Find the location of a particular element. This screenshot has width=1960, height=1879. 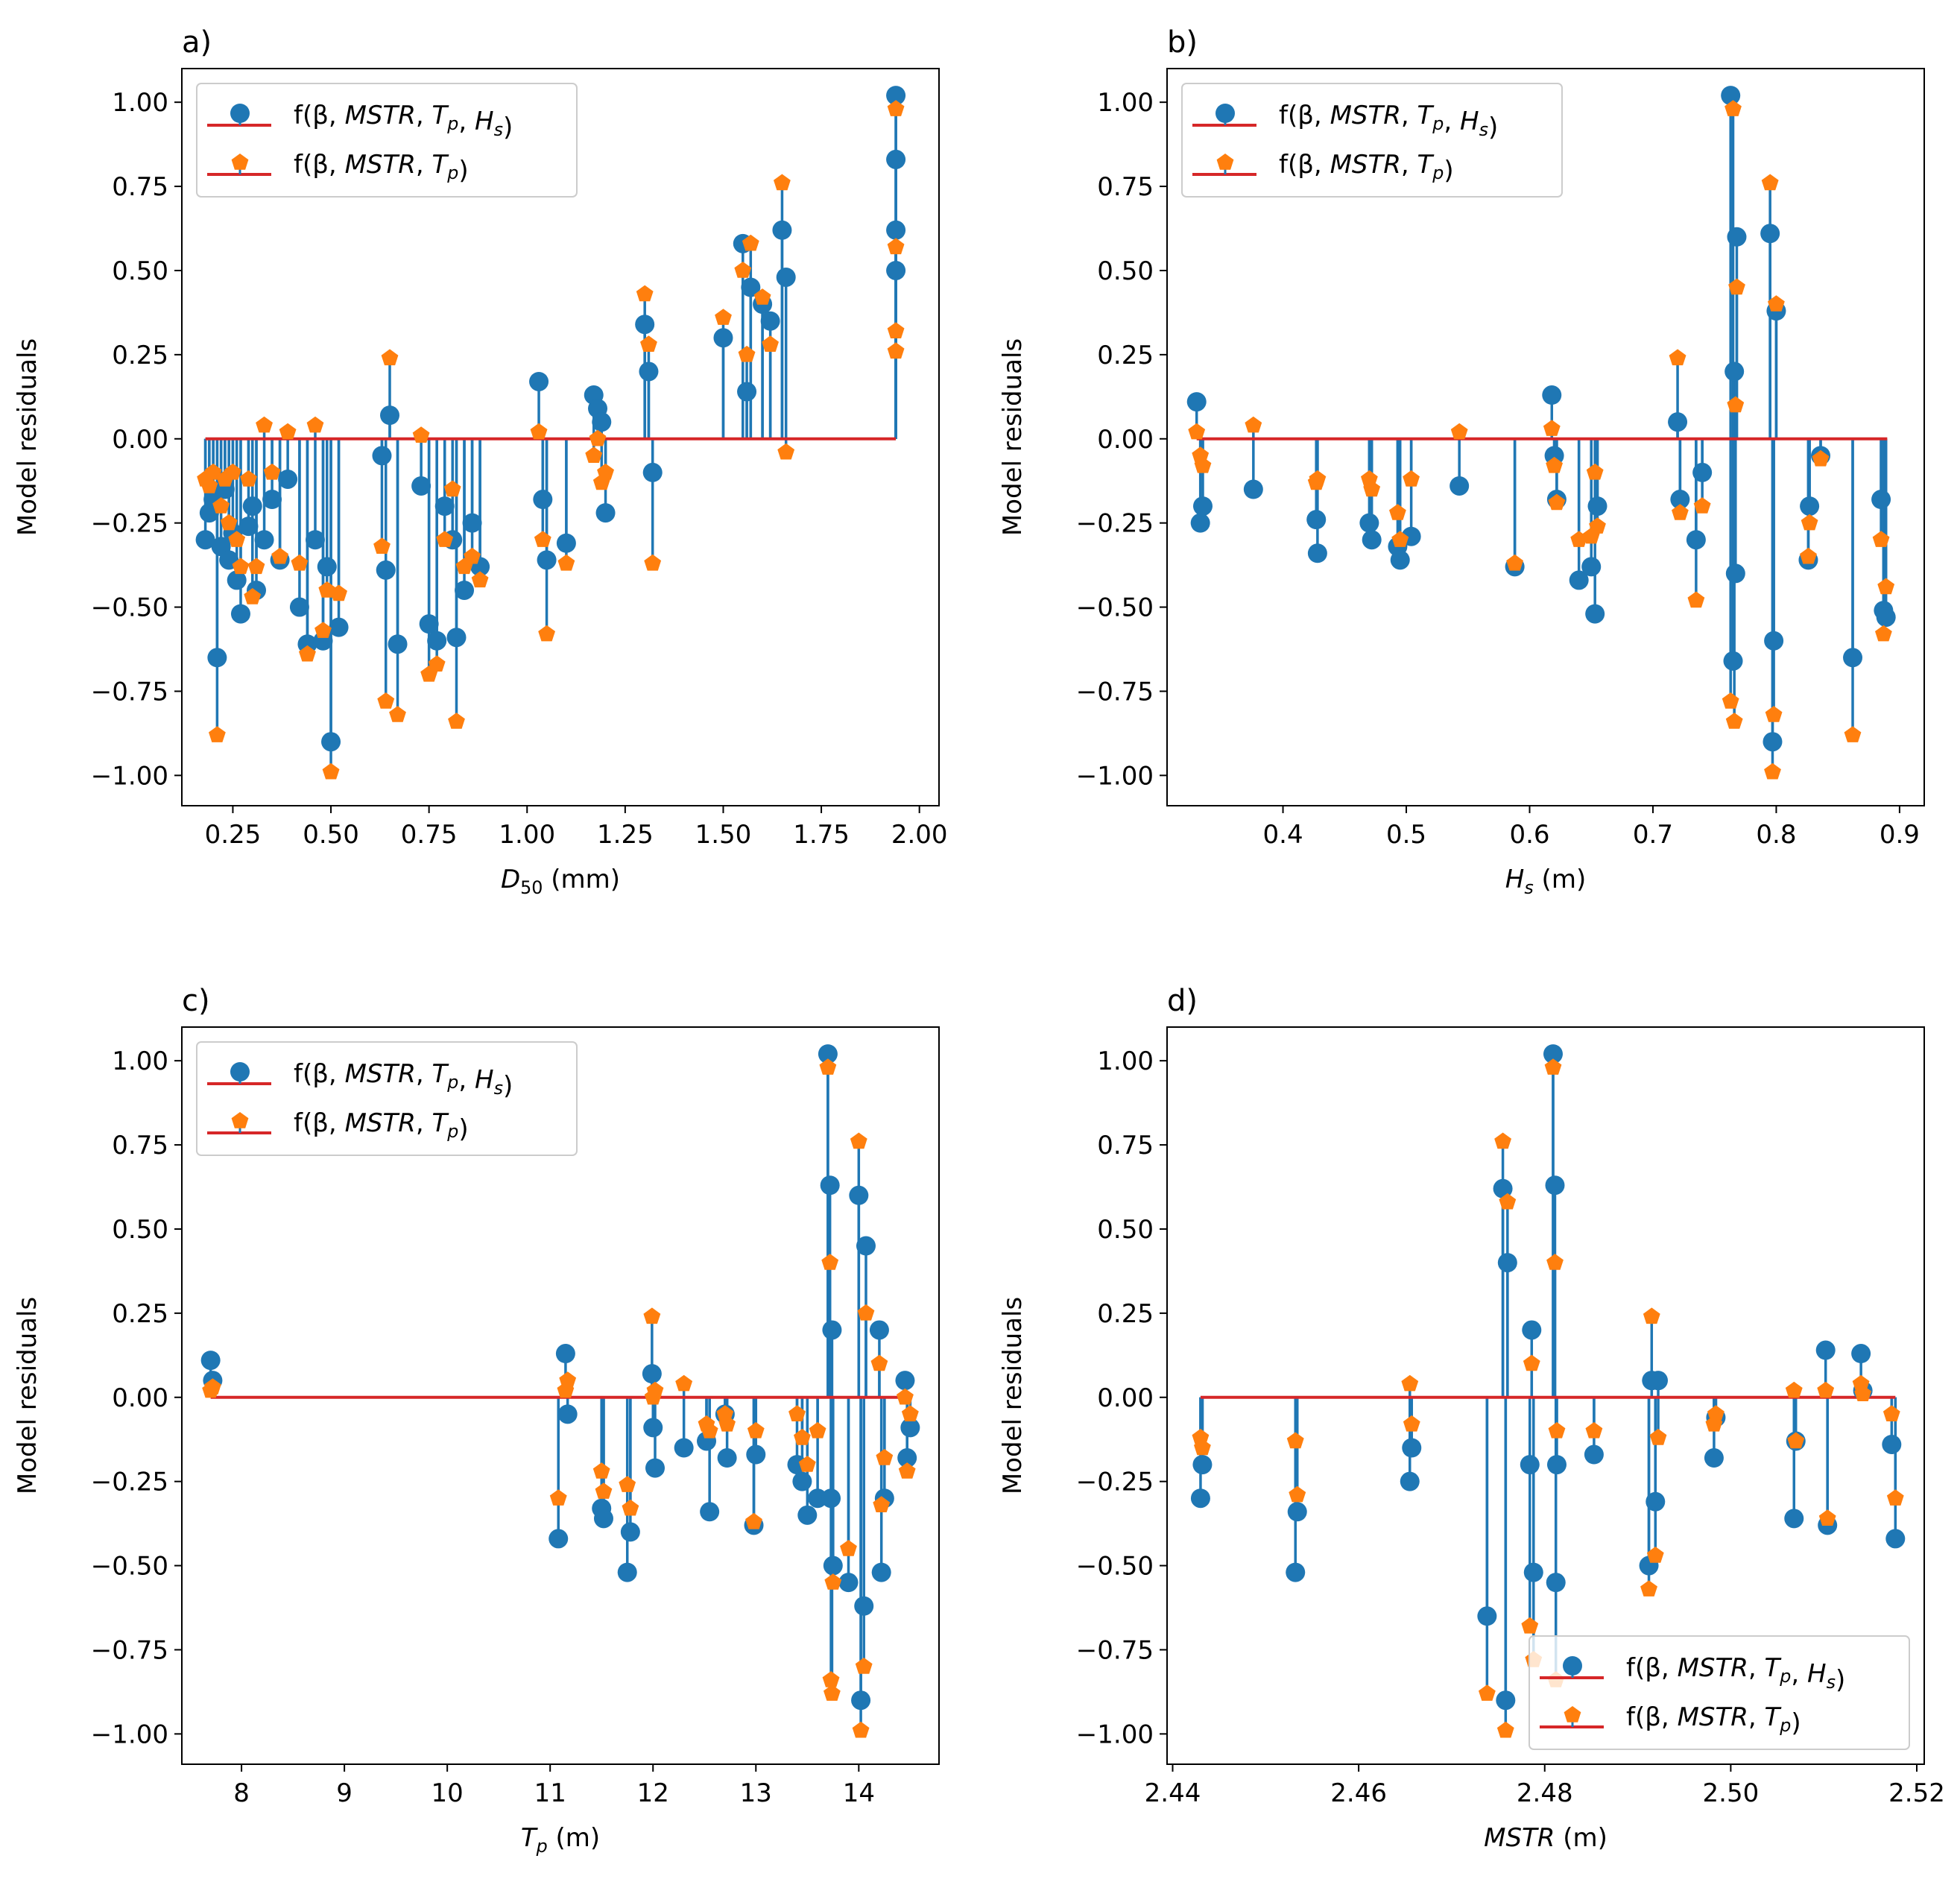

legend-box is located at coordinates (387, 140).